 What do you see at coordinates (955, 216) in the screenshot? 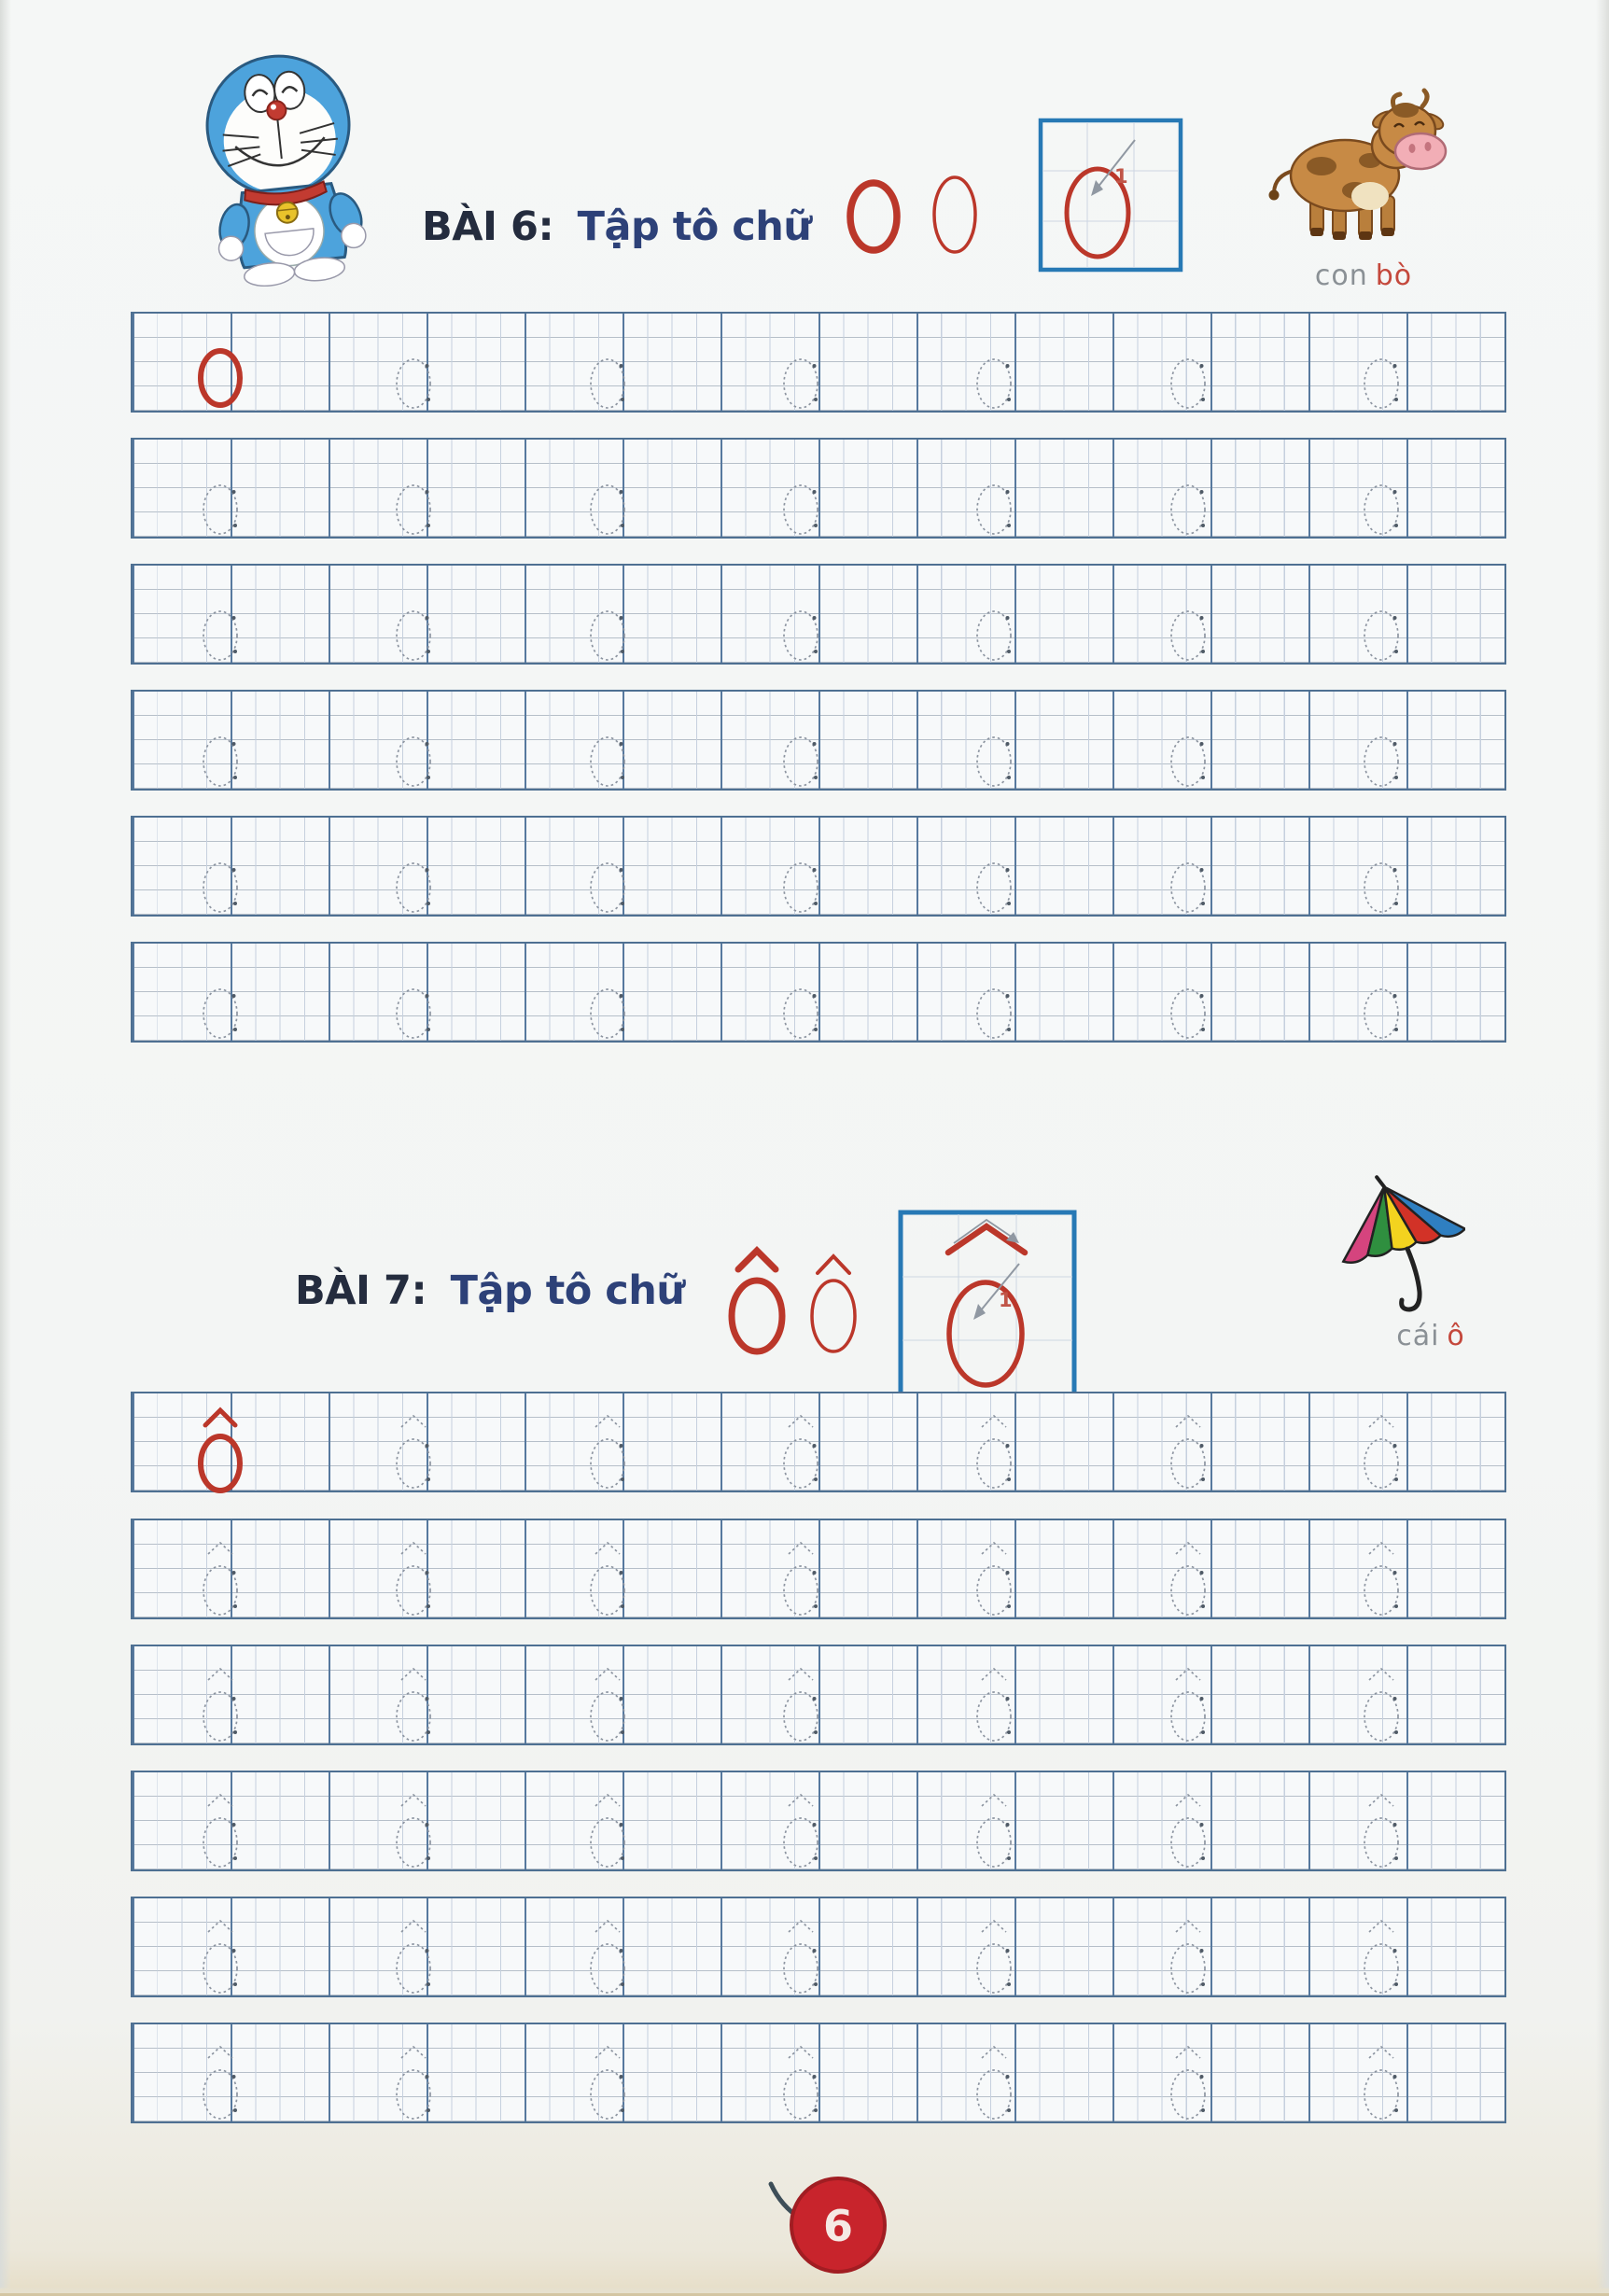
I see `lesson6-sample-letter-light` at bounding box center [955, 216].